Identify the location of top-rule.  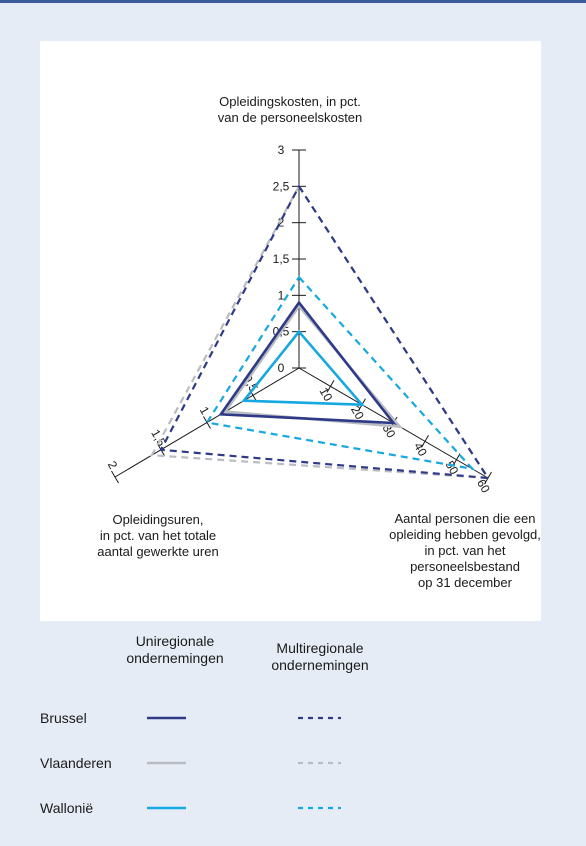
(293, 1).